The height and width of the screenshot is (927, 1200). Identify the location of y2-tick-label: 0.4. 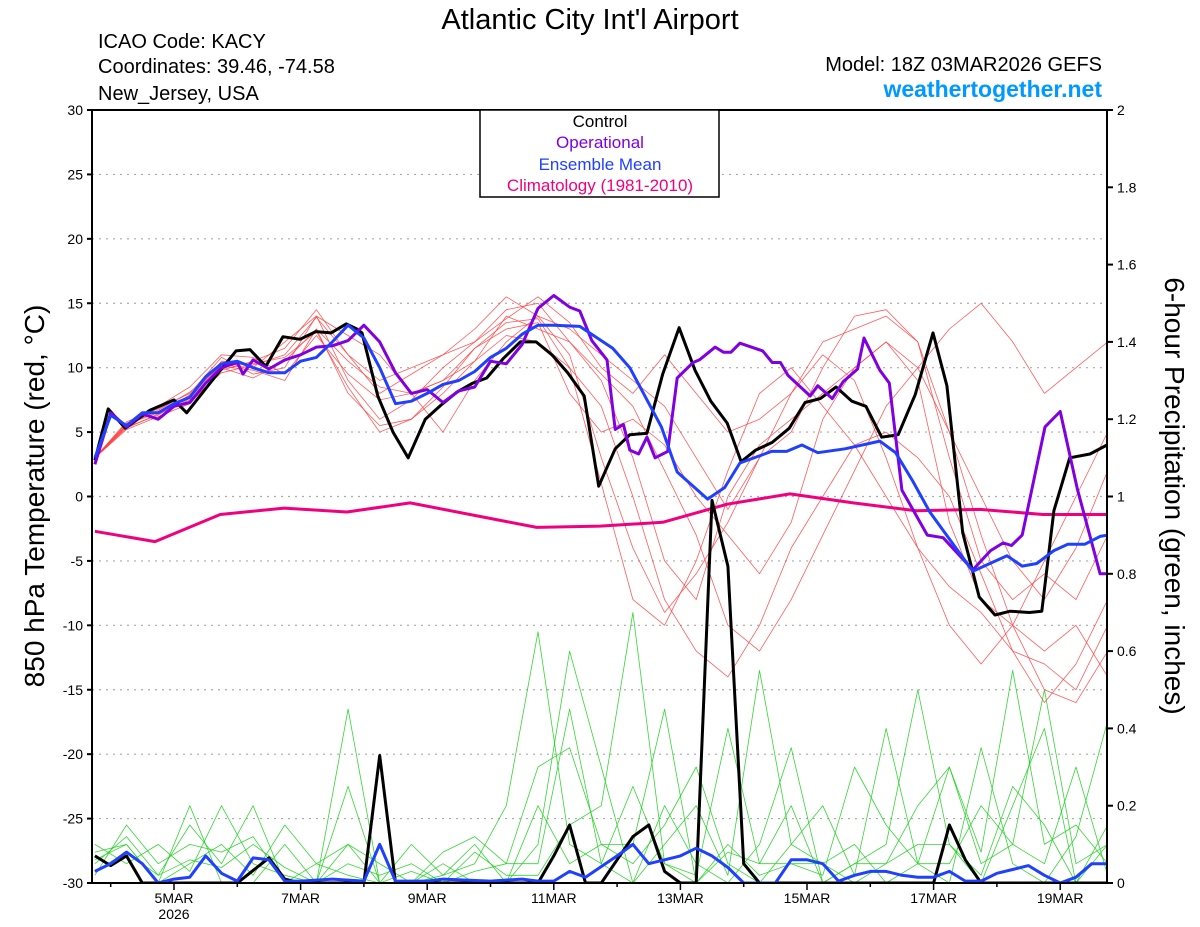
(1127, 728).